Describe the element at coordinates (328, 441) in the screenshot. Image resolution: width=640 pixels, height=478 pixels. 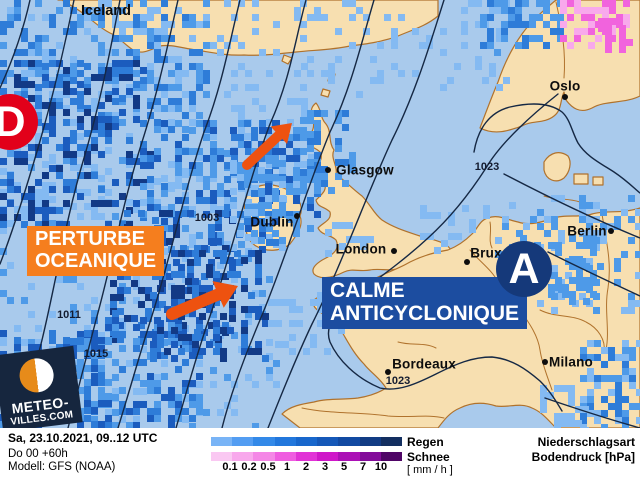
I see `rain-scale-segment` at that location.